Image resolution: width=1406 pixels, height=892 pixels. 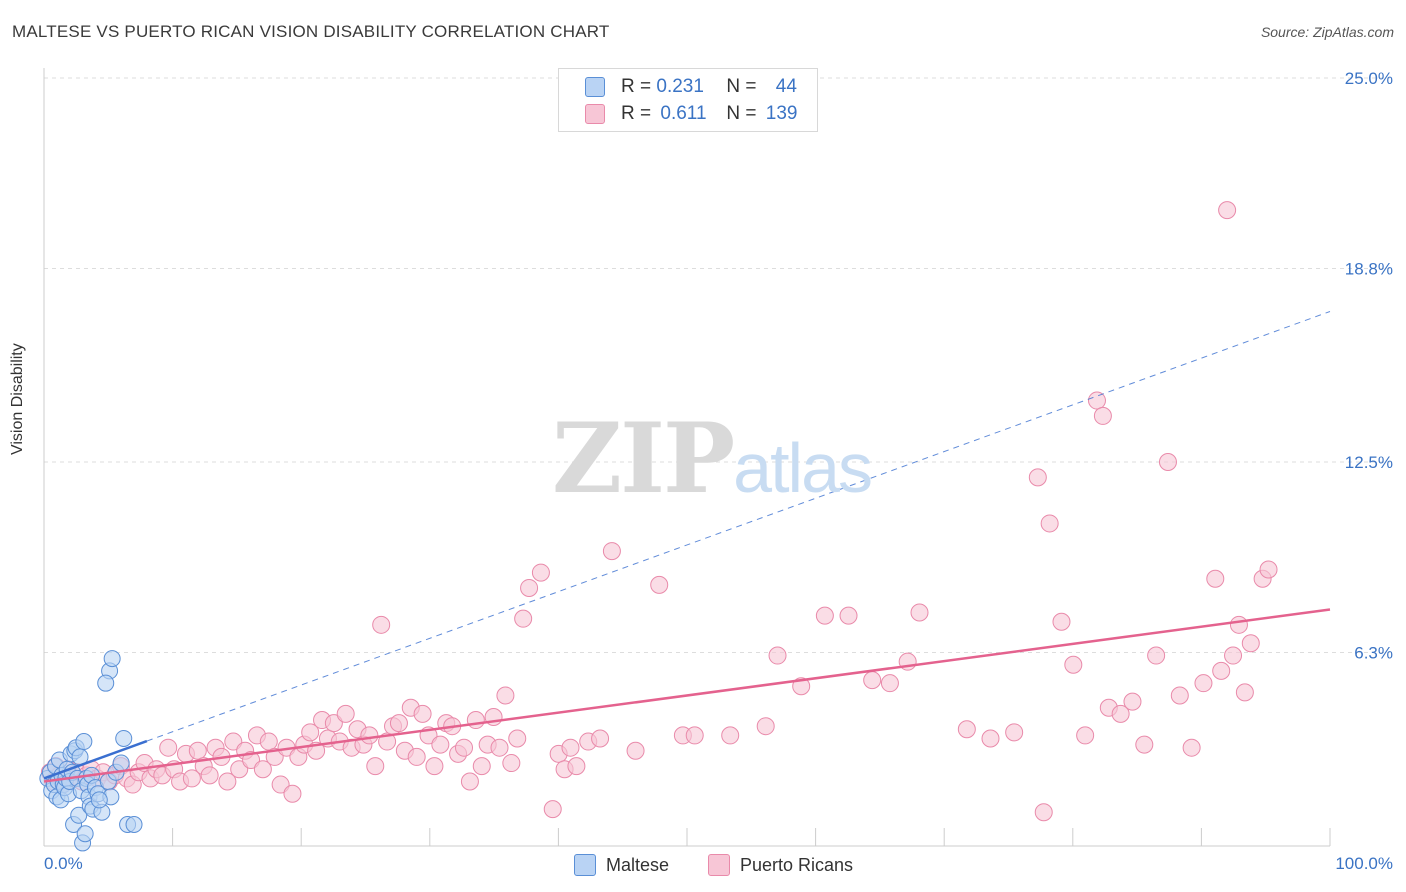 I want to click on maltese-swatch, so click(x=595, y=87).